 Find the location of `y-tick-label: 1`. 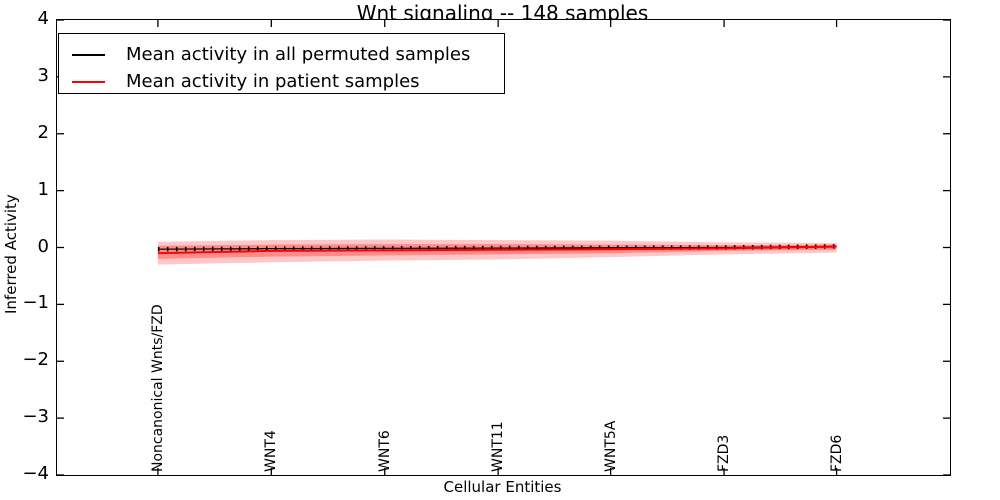

y-tick-label: 1 is located at coordinates (43, 189).